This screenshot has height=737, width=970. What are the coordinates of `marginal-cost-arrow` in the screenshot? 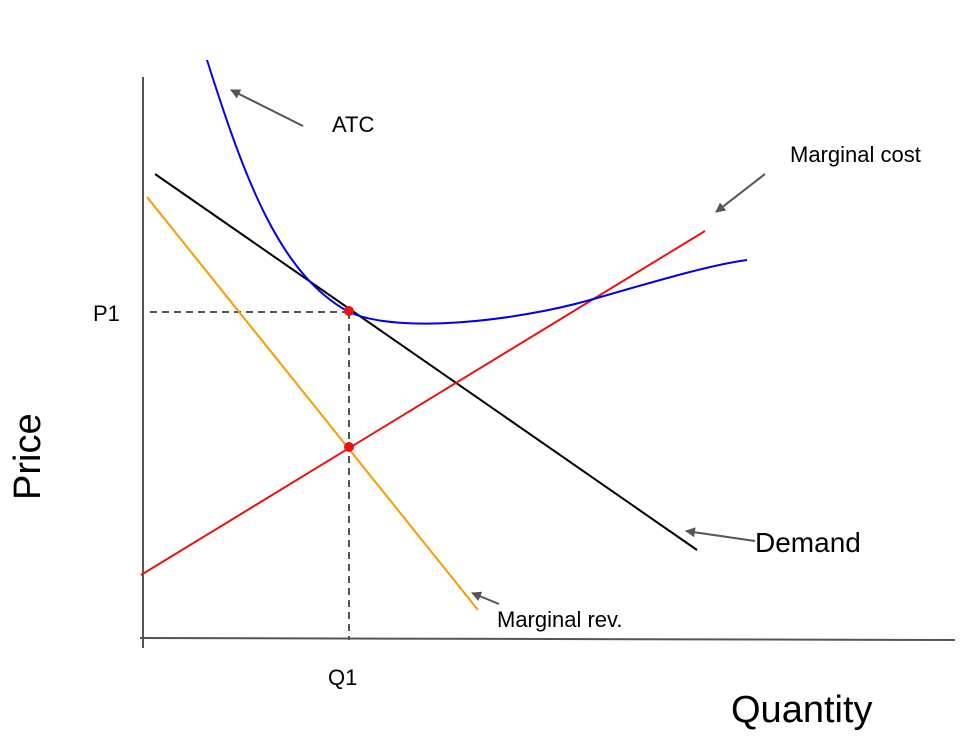 It's located at (740, 193).